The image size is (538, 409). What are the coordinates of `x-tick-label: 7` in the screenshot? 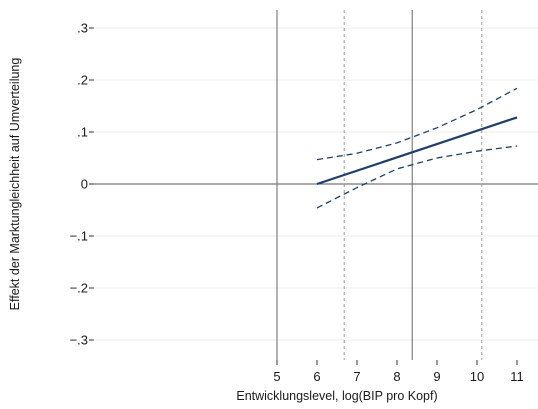 It's located at (356, 376).